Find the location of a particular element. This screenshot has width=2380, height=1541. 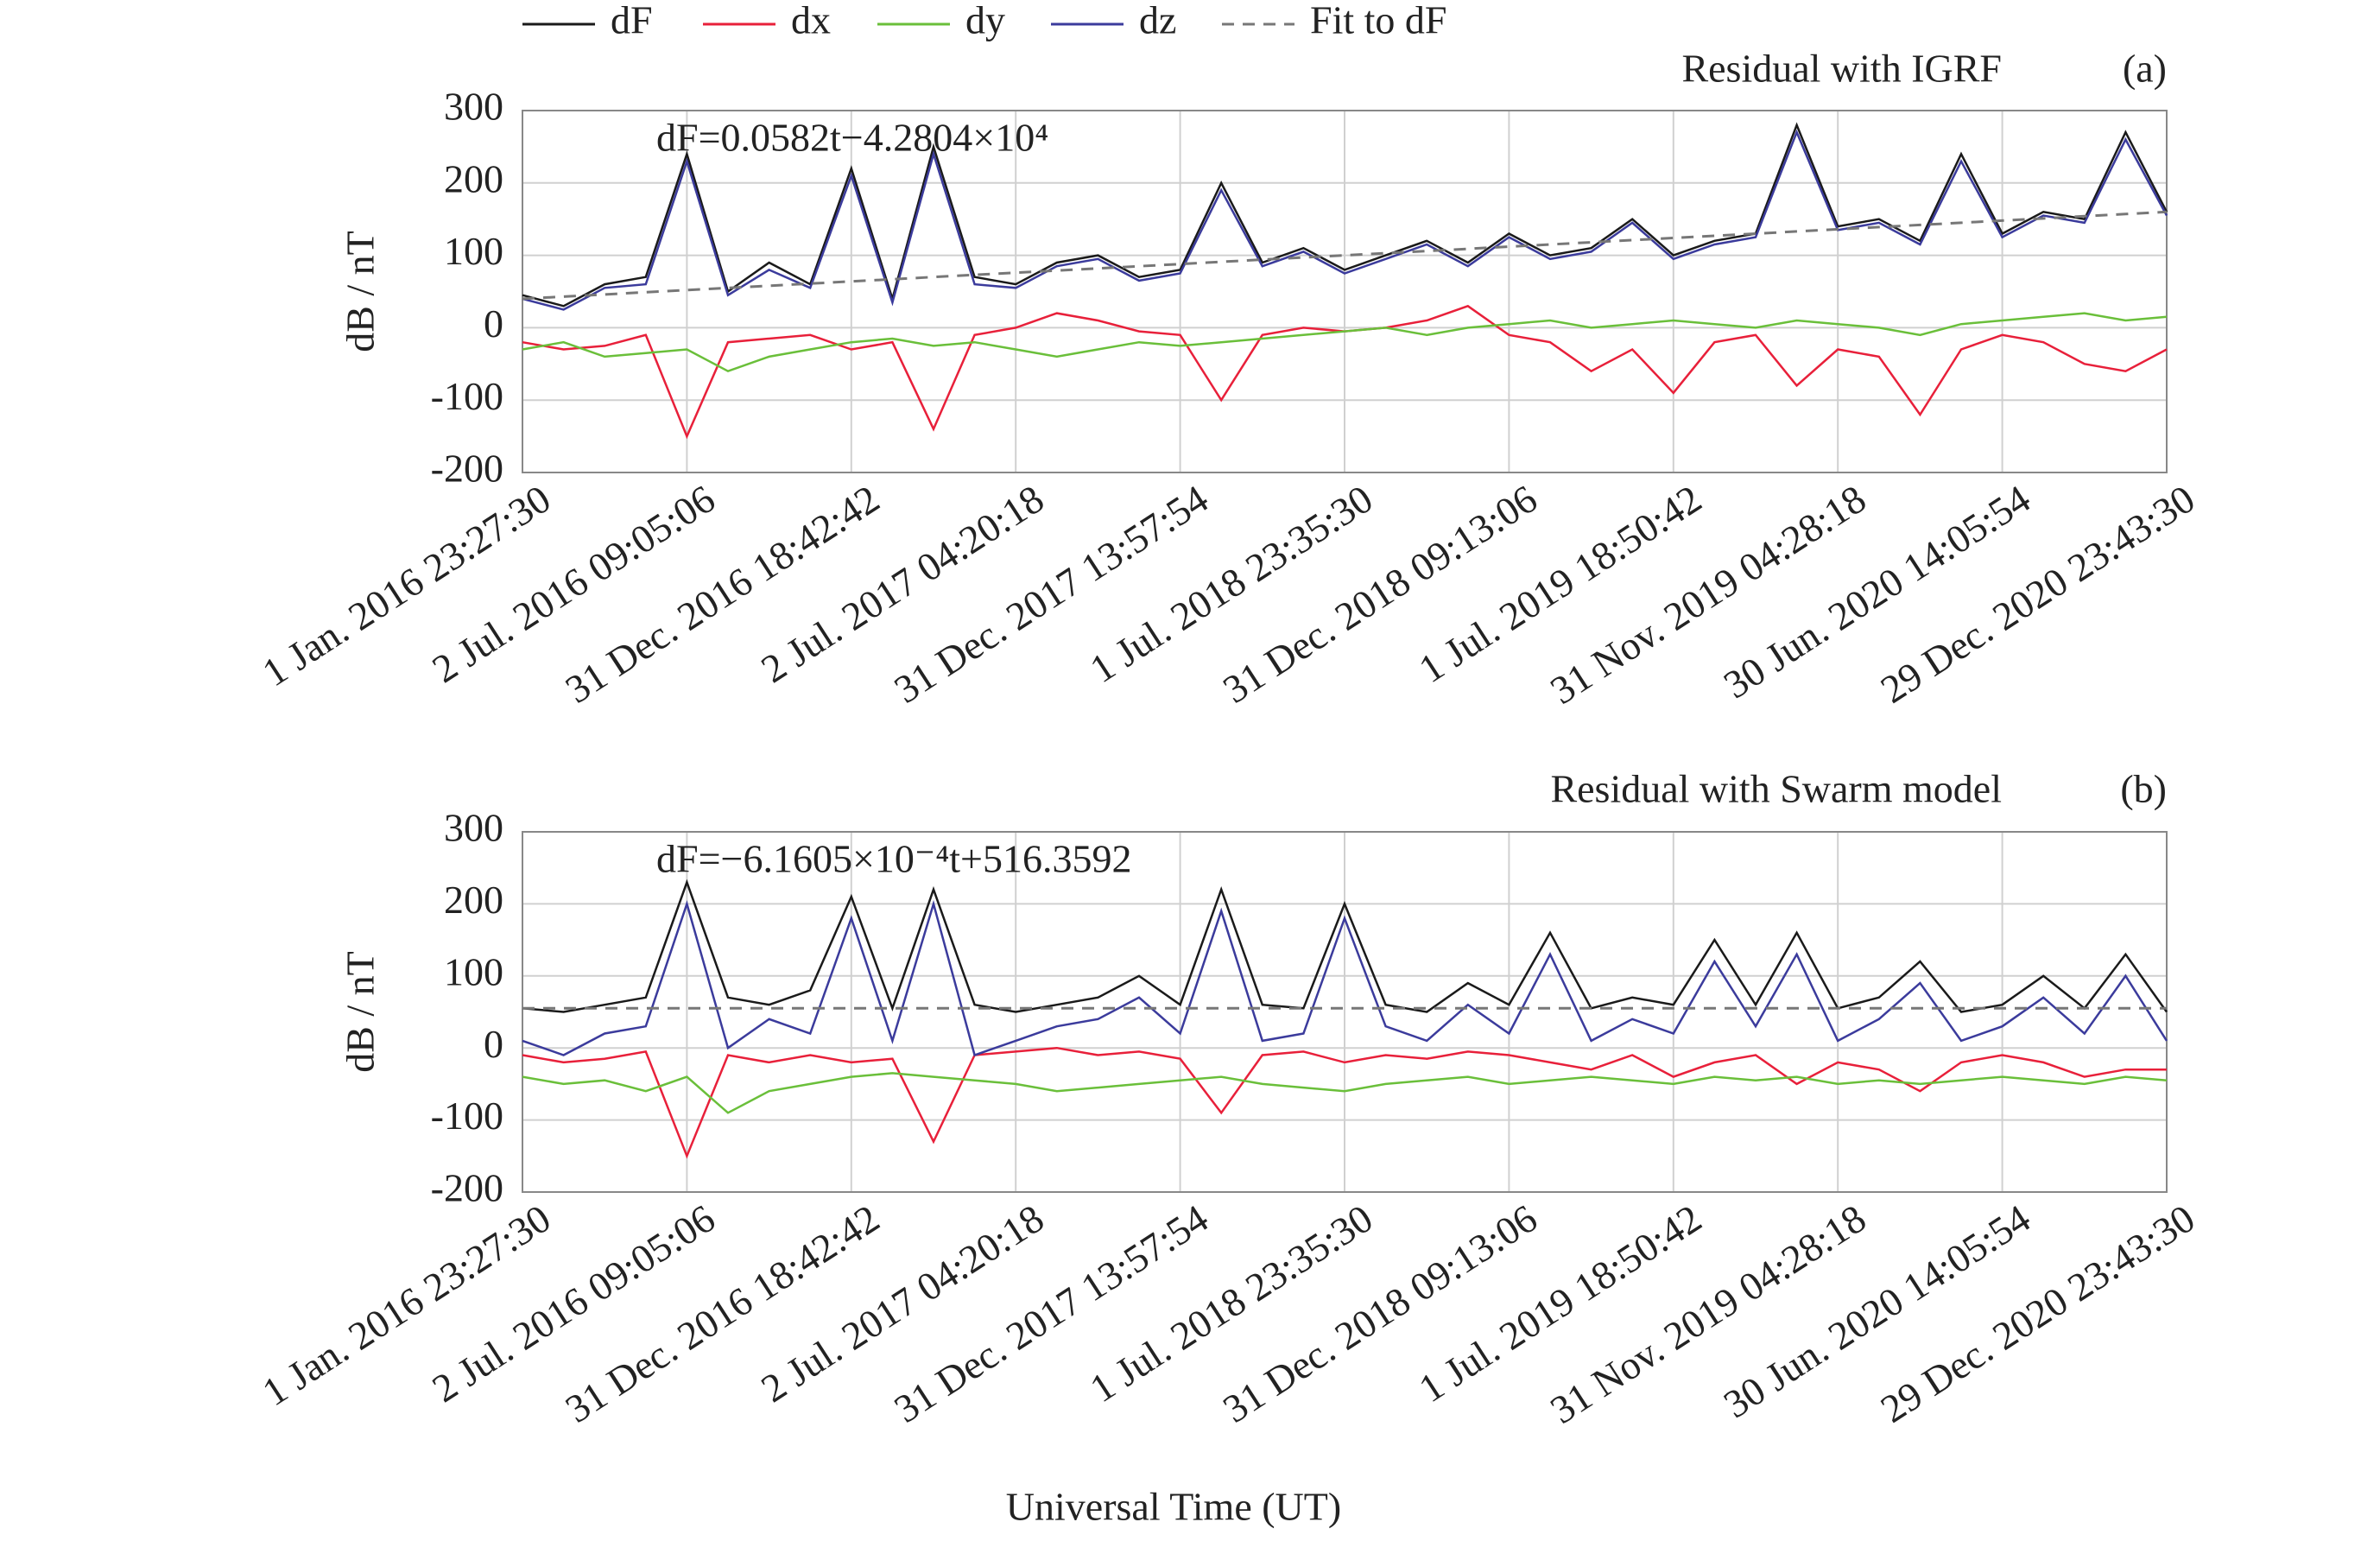

legend-label: dy is located at coordinates (985, 21).